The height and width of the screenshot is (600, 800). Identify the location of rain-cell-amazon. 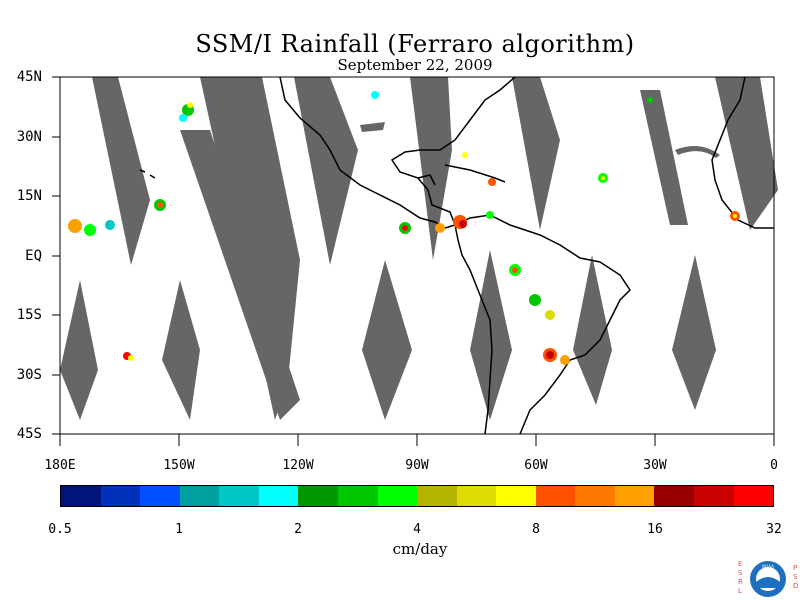
(532, 292).